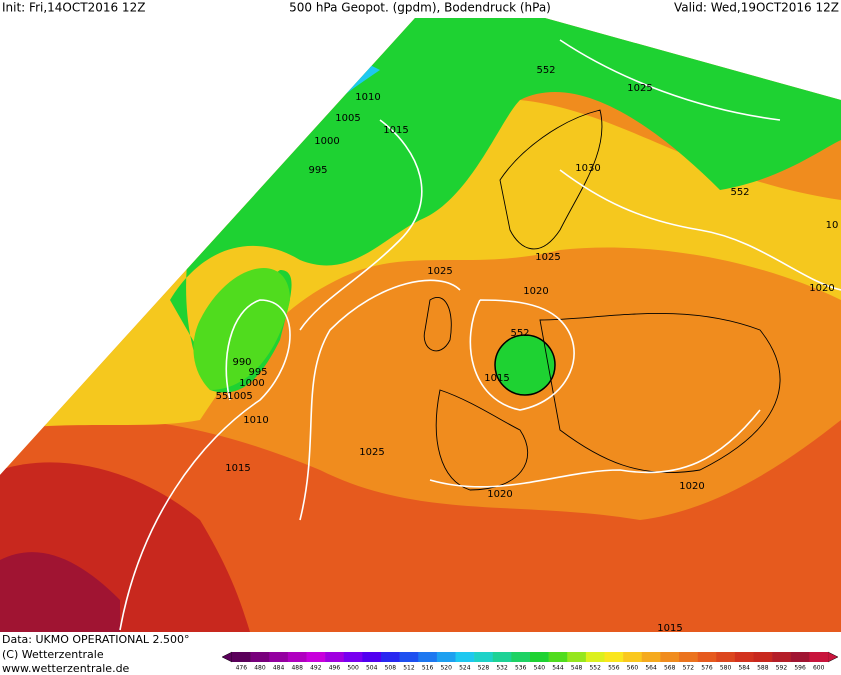  I want to click on colorbar-label: 552, so click(595, 668).